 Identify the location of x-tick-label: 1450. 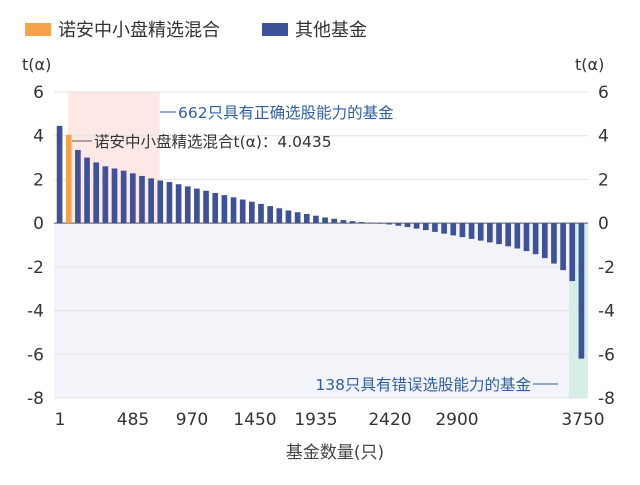
(254, 420).